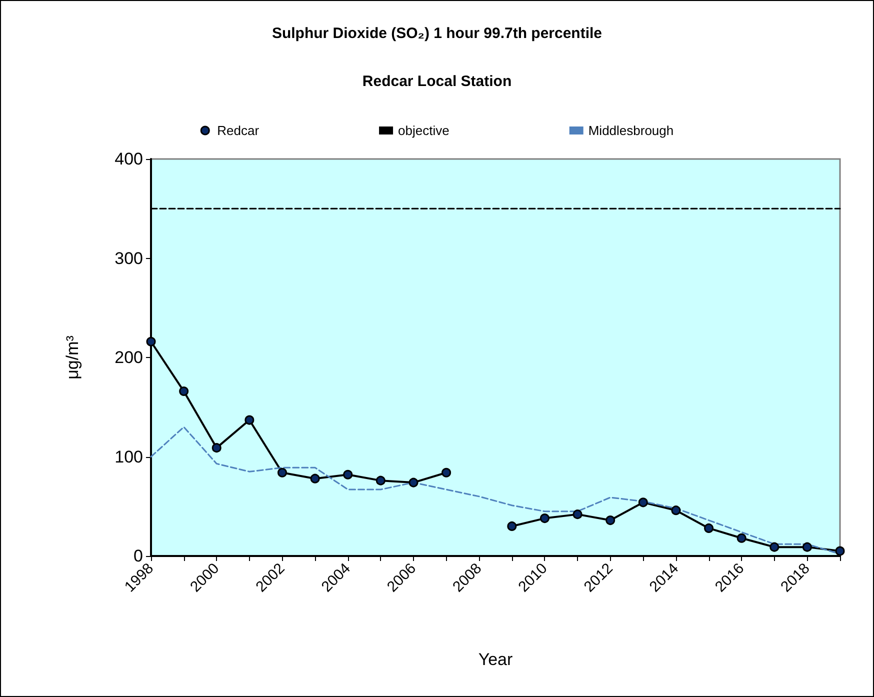 The image size is (874, 697). What do you see at coordinates (128, 357) in the screenshot?
I see `y-tick-label: 200` at bounding box center [128, 357].